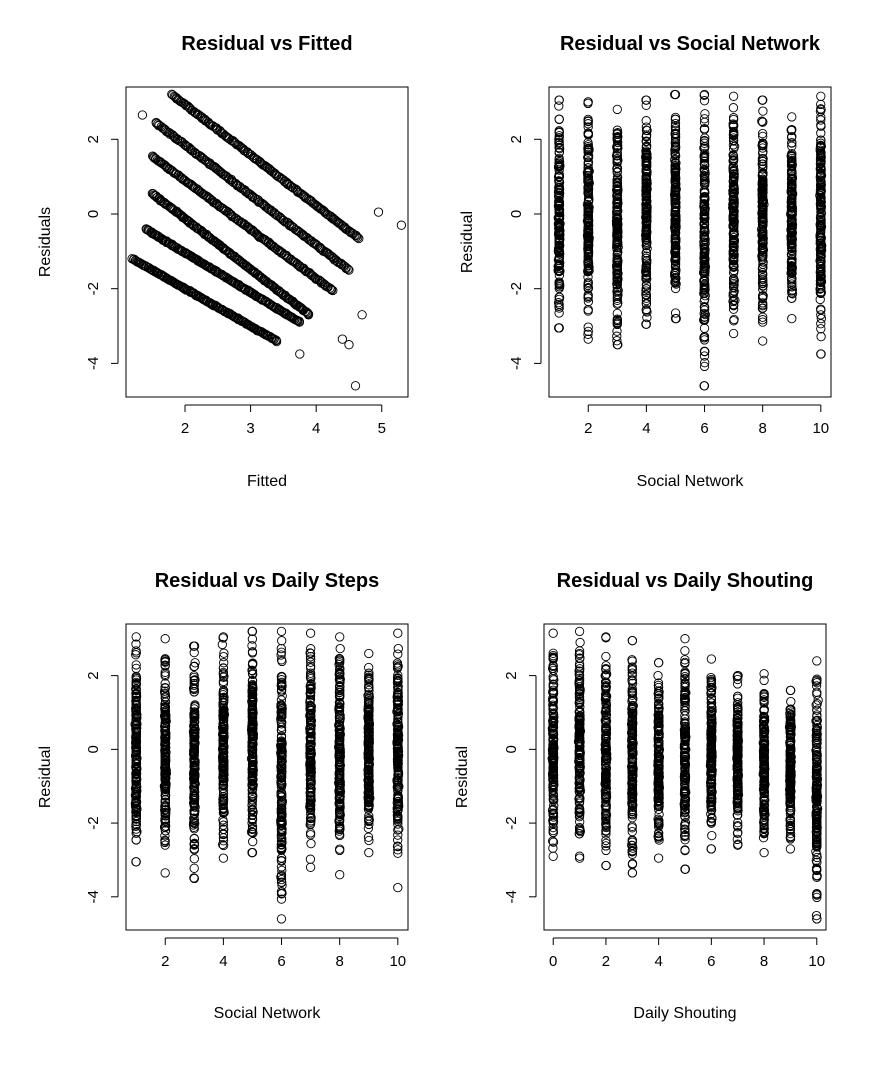  I want to click on scatter-points, so click(685, 775).